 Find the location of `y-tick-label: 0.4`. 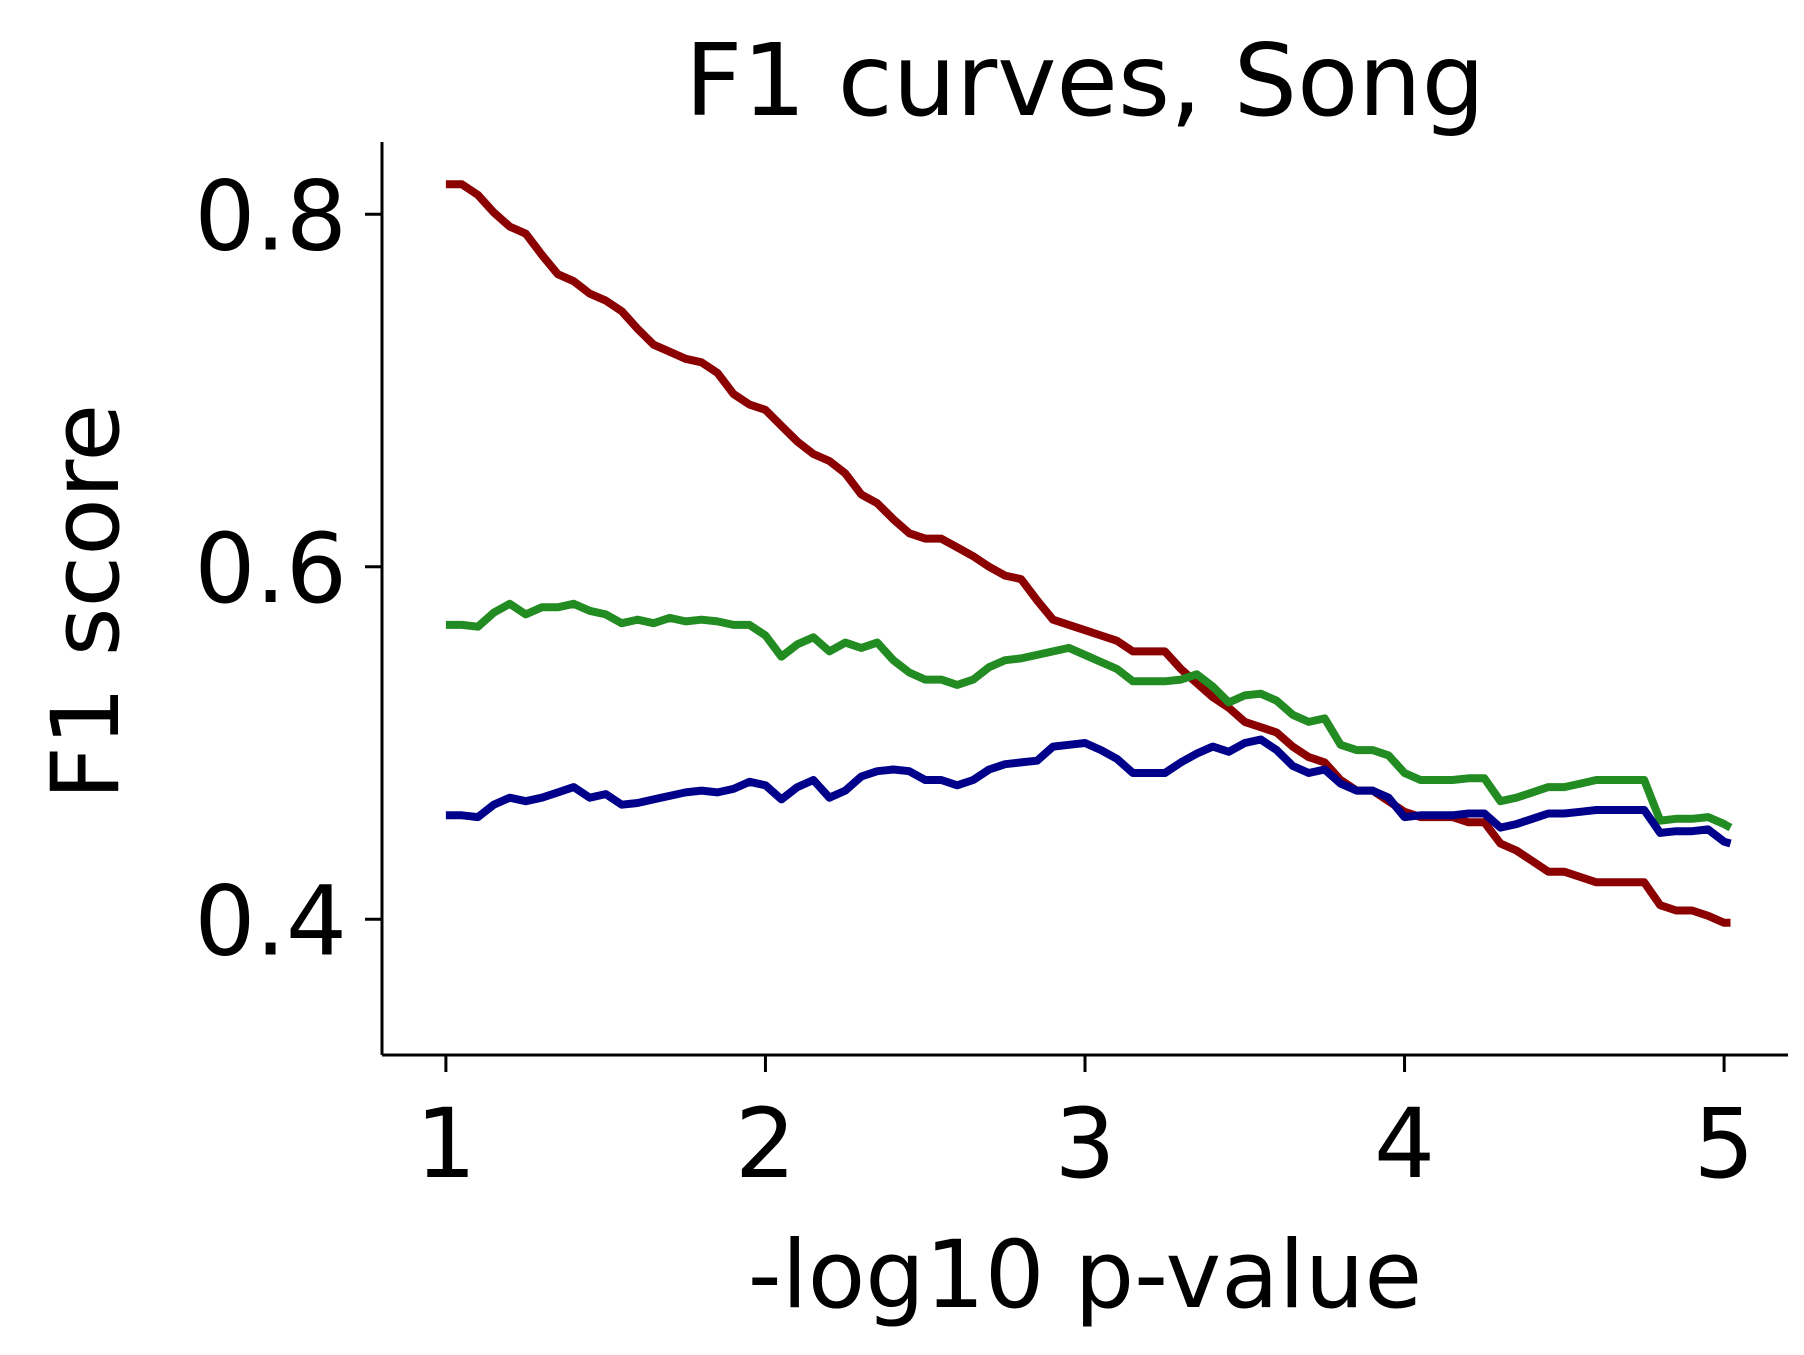

y-tick-label: 0.4 is located at coordinates (270, 921).